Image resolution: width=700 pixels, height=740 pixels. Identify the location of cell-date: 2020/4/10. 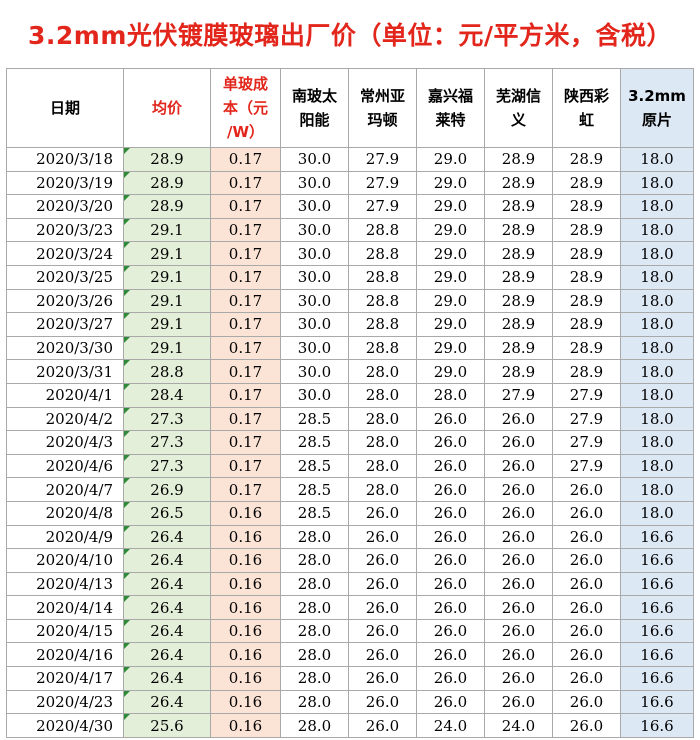
(65, 560).